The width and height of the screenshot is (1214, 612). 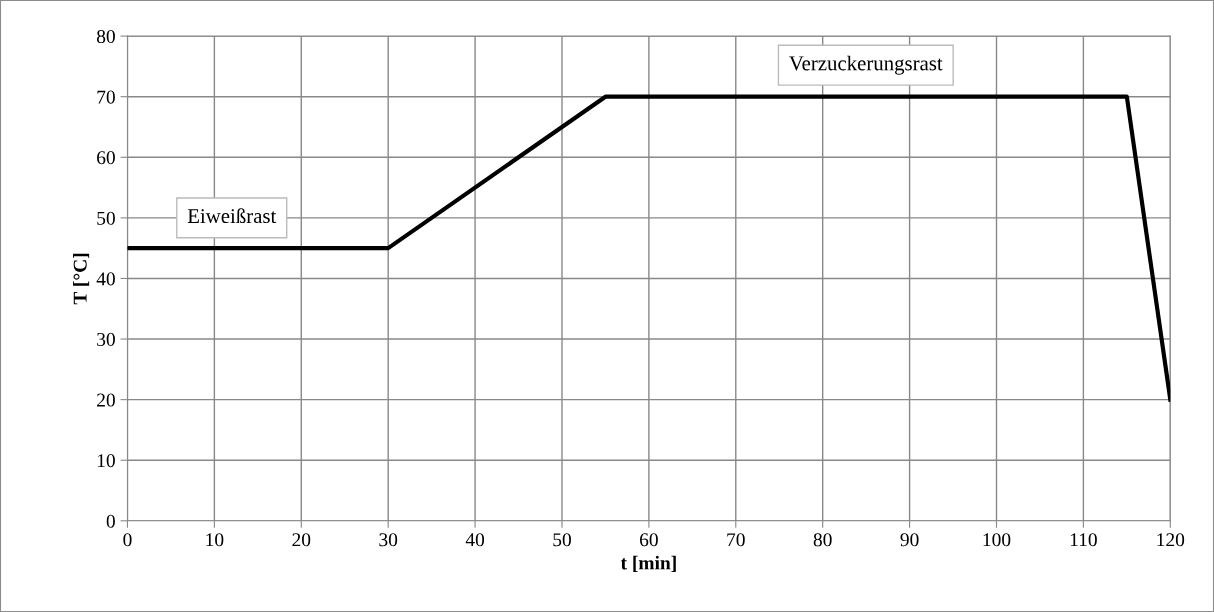 What do you see at coordinates (81, 279) in the screenshot?
I see `y-axis-title: T [°C]` at bounding box center [81, 279].